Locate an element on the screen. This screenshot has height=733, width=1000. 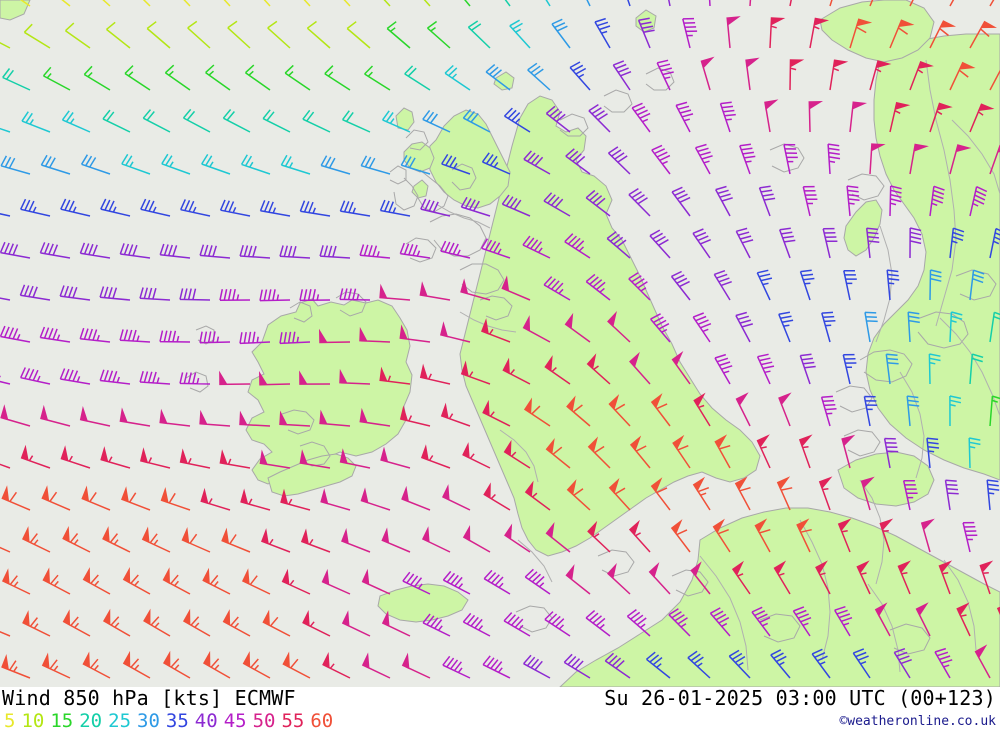
legend-tick-30: 30 is located at coordinates (148, 721).